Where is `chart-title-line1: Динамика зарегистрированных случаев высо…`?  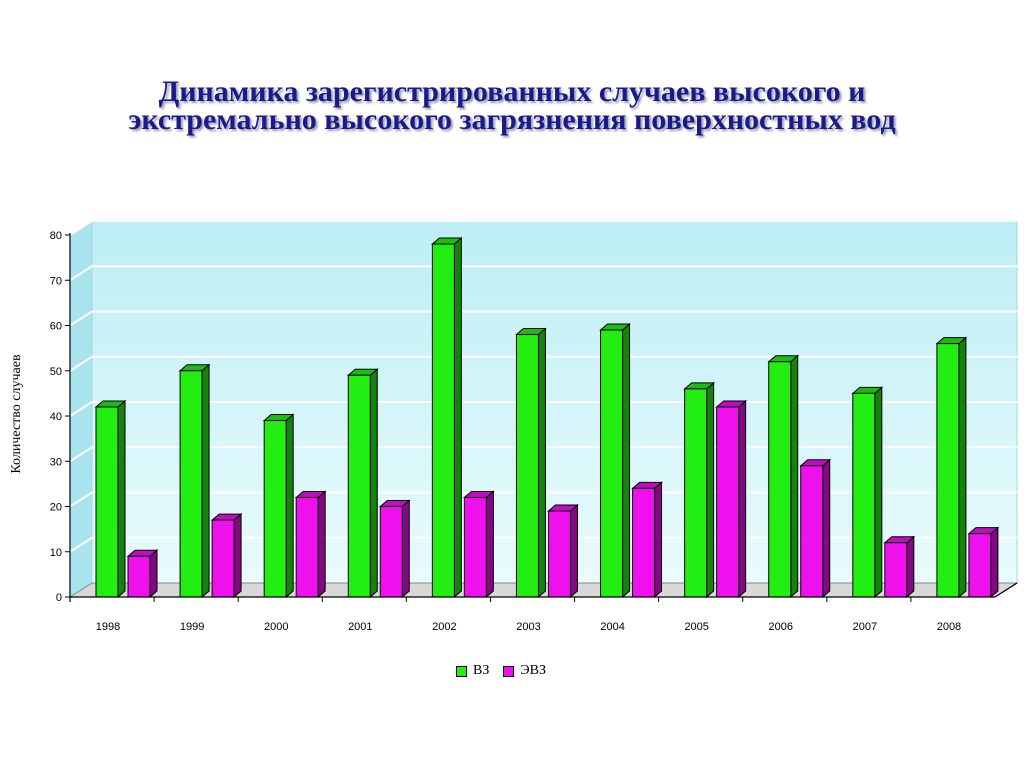
chart-title-line1: Динамика зарегистрированных случаев высо… is located at coordinates (512, 91).